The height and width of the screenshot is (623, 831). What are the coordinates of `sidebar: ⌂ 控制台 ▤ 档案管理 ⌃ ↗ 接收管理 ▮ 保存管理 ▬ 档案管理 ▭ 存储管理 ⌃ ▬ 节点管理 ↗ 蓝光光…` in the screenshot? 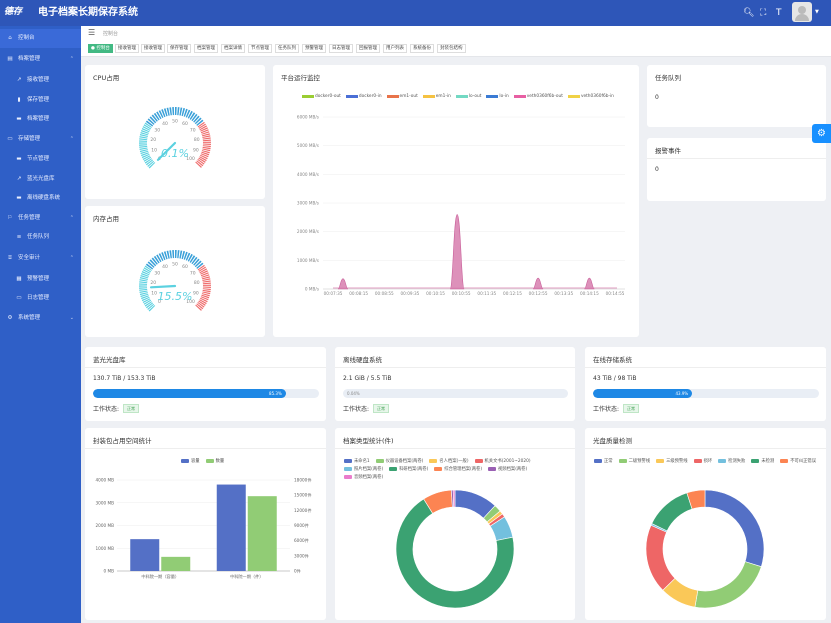 It's located at (40, 324).